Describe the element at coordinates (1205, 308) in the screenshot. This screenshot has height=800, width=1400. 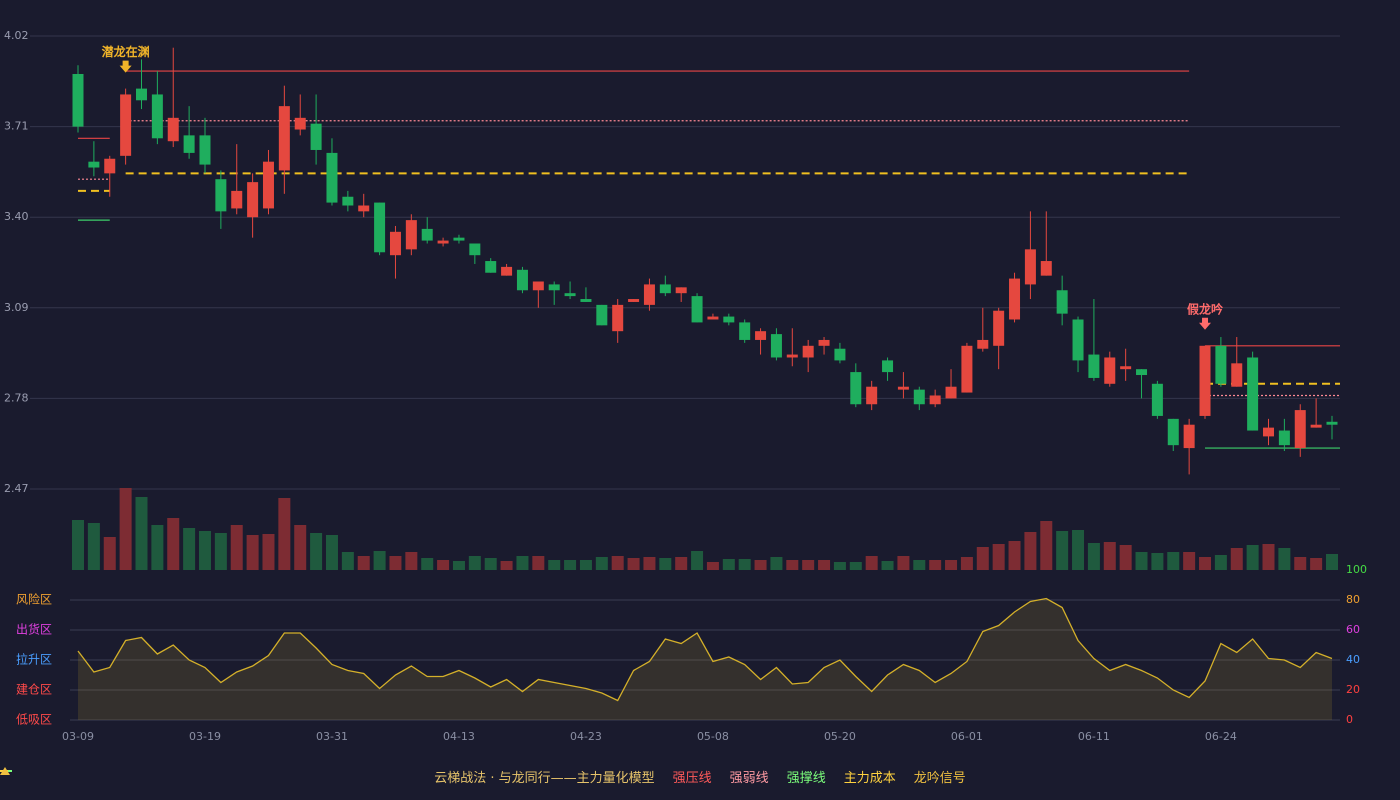
I see `signal-label: 假龙吟` at that location.